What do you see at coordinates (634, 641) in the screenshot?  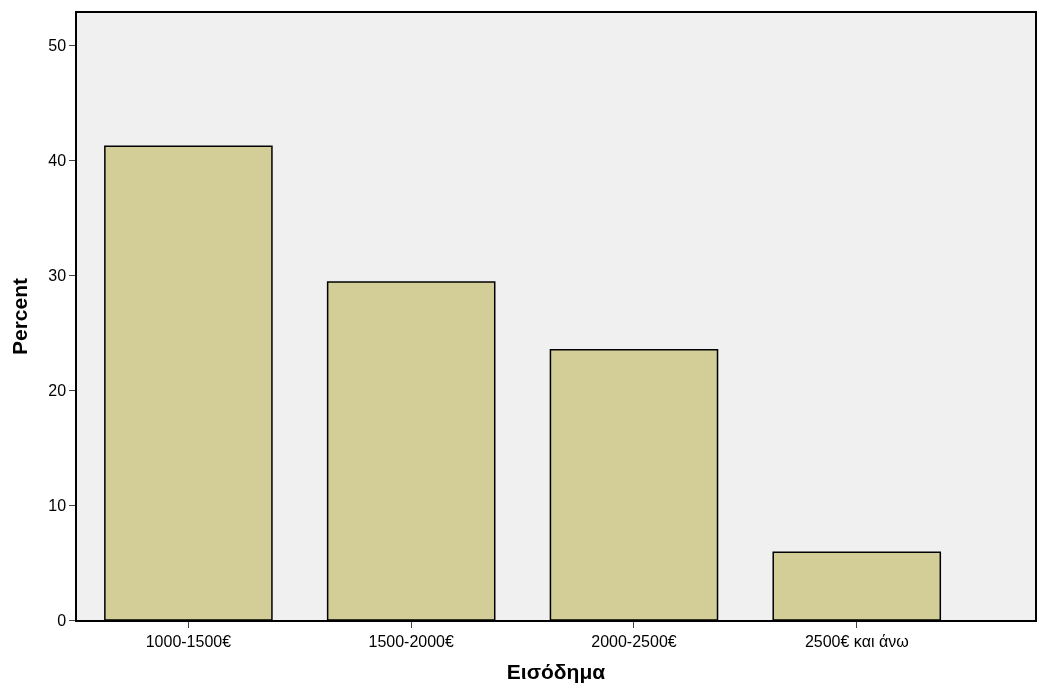 I see `x-tick-label: 2000-2500€` at bounding box center [634, 641].